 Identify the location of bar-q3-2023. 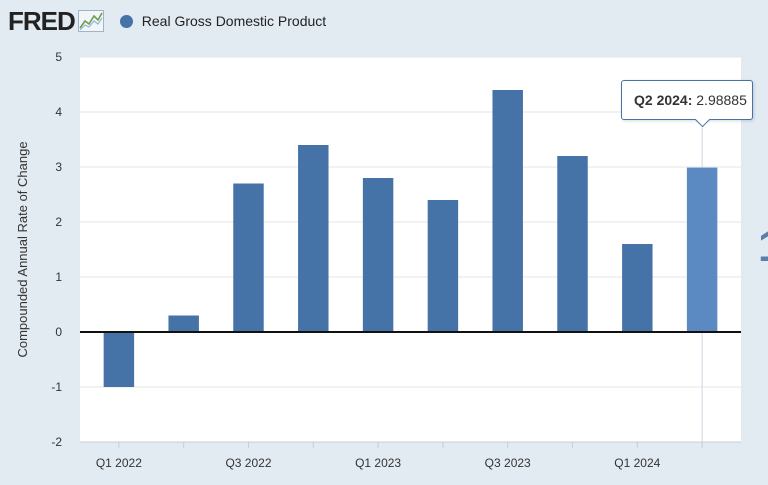
(507, 211).